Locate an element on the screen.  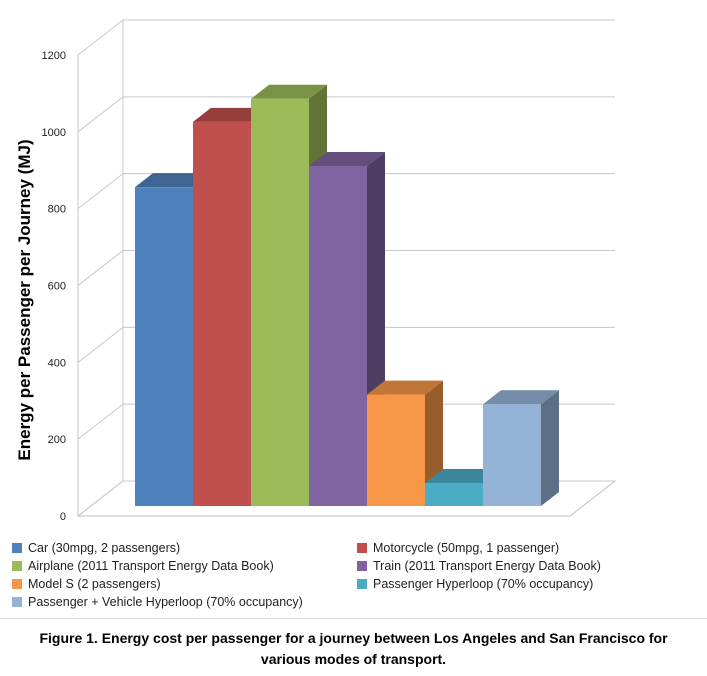
y-tick-label: 400 is located at coordinates (57, 363).